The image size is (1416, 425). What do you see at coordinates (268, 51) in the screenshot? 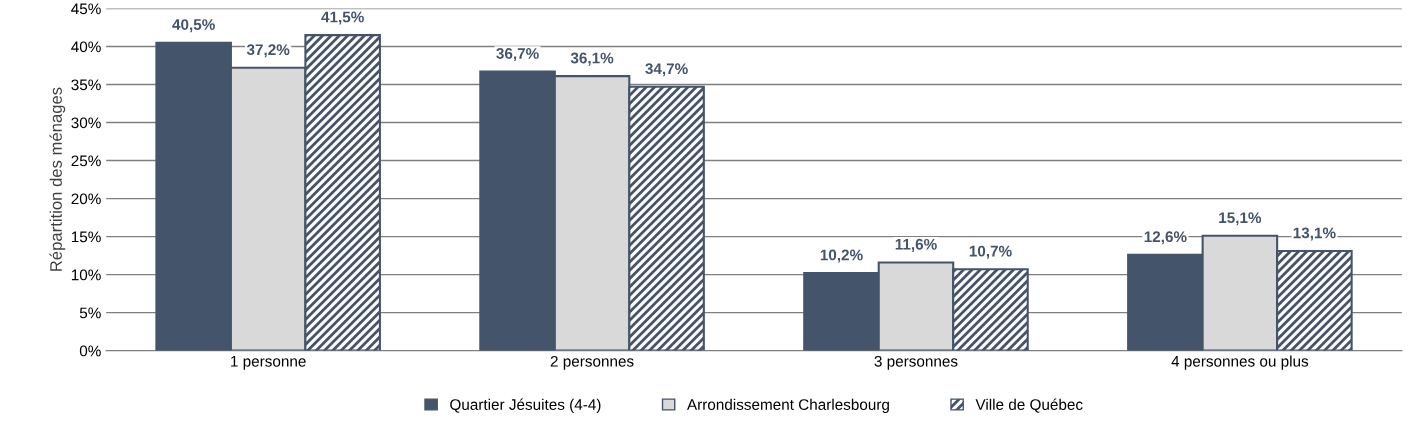
I see `data-label: 37,2%` at bounding box center [268, 51].